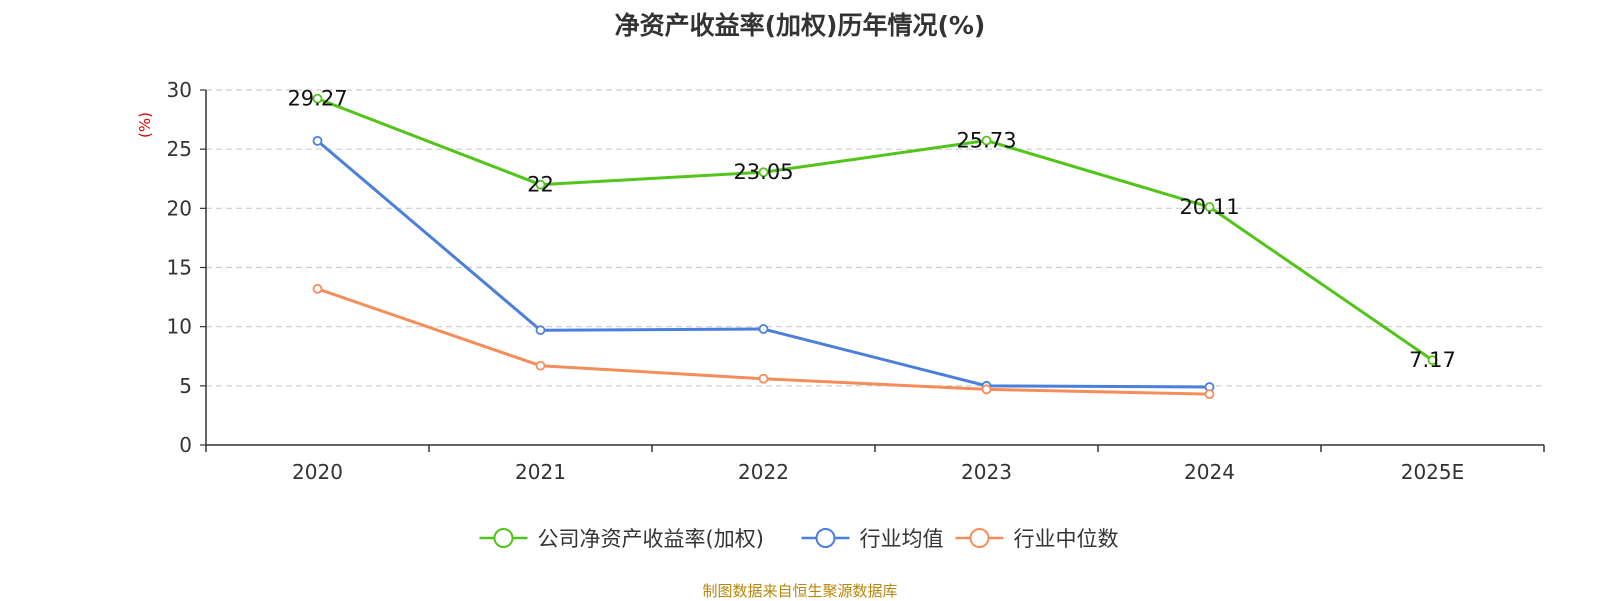 This screenshot has width=1600, height=601. I want to click on data-label: 7.17, so click(1432, 360).